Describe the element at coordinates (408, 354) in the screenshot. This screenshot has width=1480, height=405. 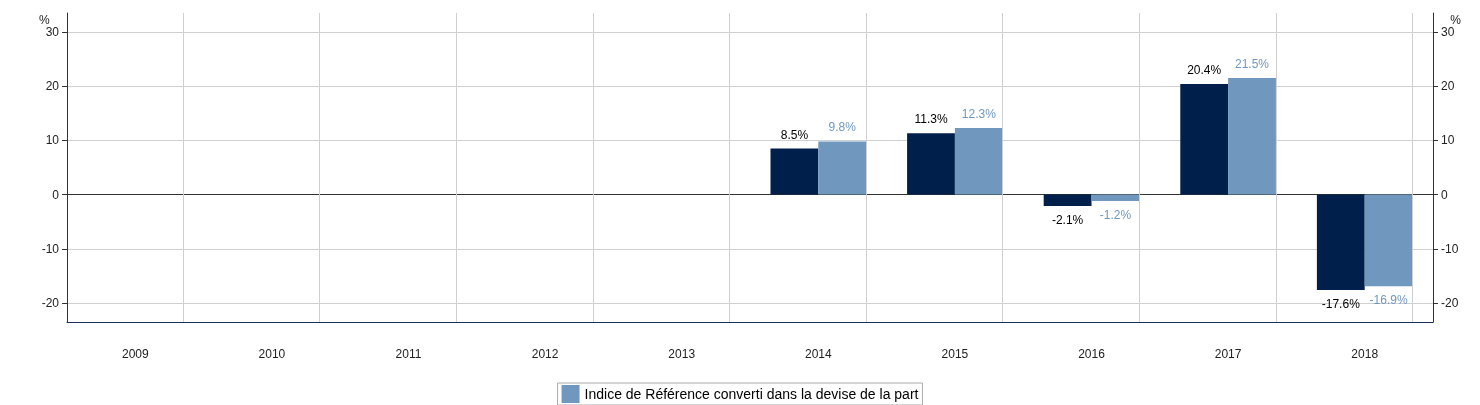
I see `x-tick-label: 2011` at that location.